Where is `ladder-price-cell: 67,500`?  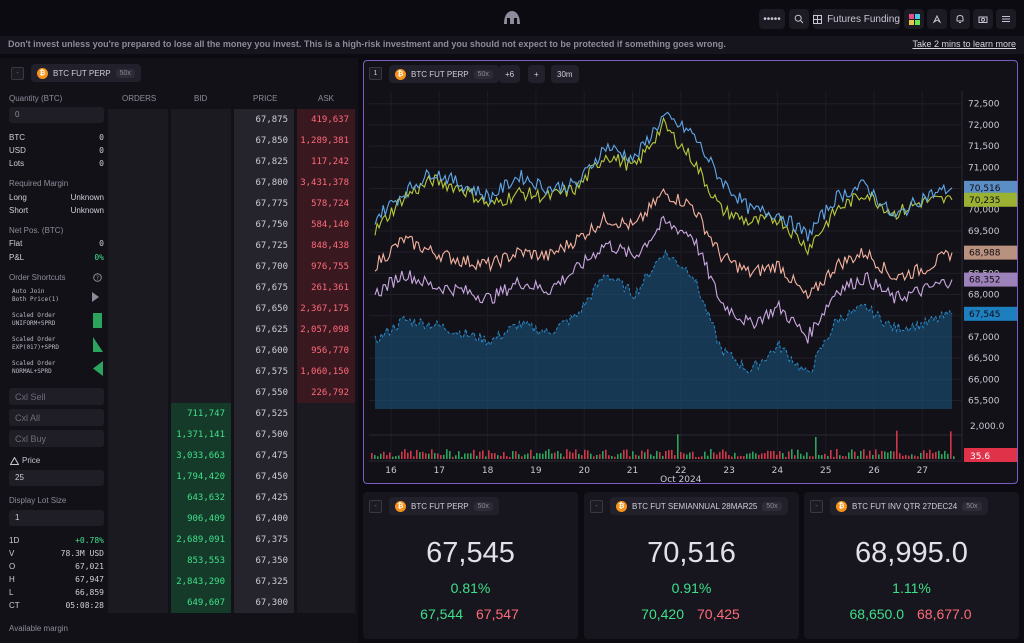
ladder-price-cell: 67,500 is located at coordinates (264, 434).